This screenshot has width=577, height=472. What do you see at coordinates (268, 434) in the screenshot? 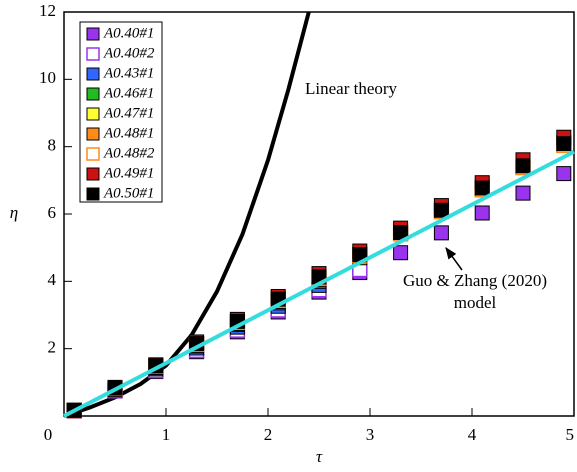
I see `x-tick-label: 2` at bounding box center [268, 434].